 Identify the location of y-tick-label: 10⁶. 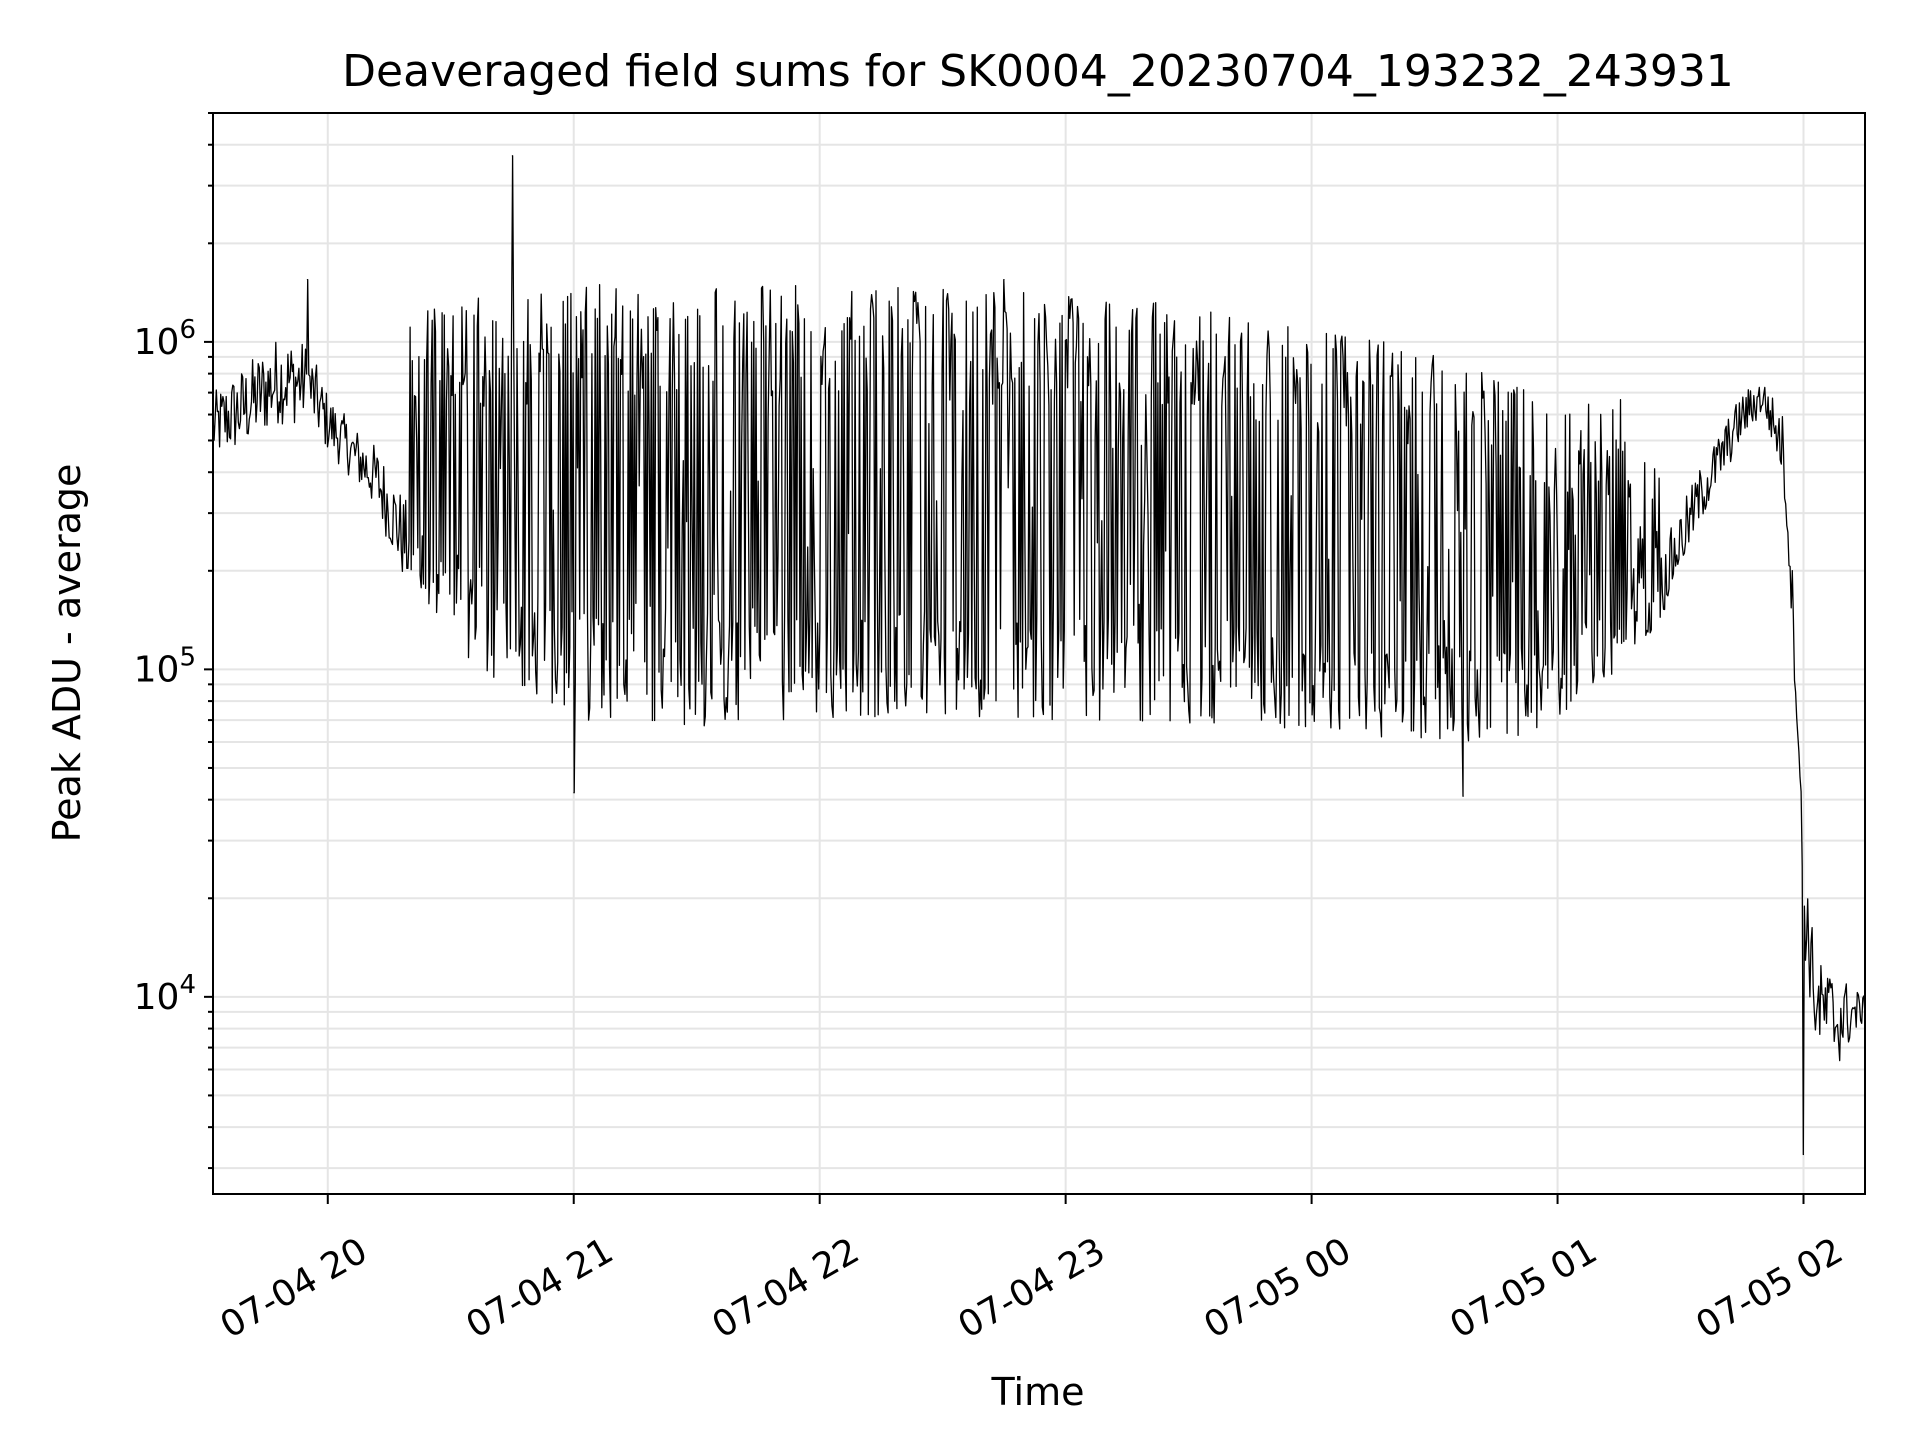
(165, 339).